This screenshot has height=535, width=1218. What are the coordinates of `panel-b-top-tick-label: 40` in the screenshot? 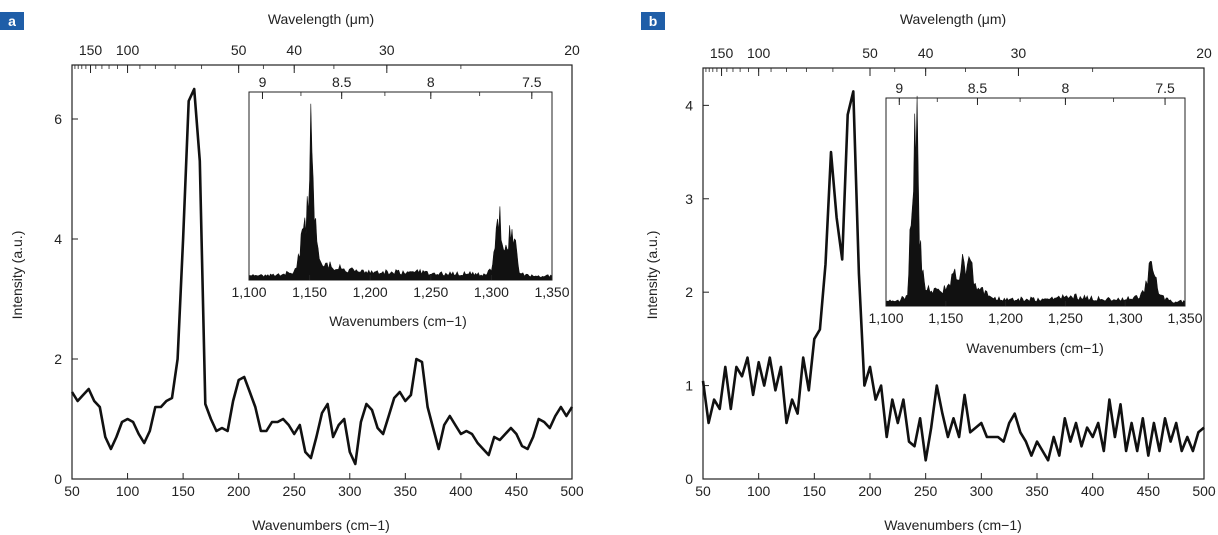 It's located at (926, 53).